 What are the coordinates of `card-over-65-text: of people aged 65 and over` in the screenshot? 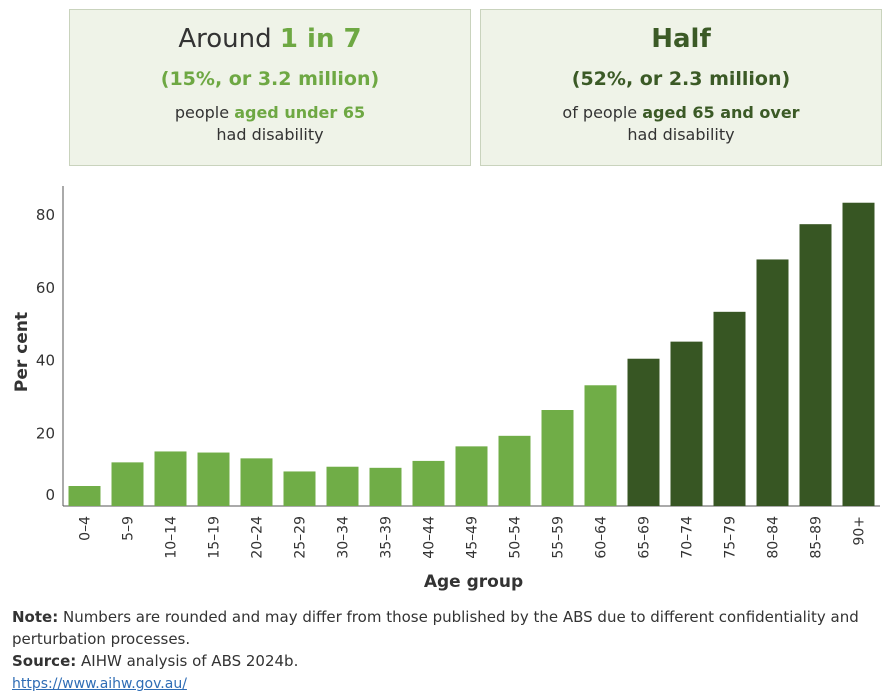 It's located at (681, 113).